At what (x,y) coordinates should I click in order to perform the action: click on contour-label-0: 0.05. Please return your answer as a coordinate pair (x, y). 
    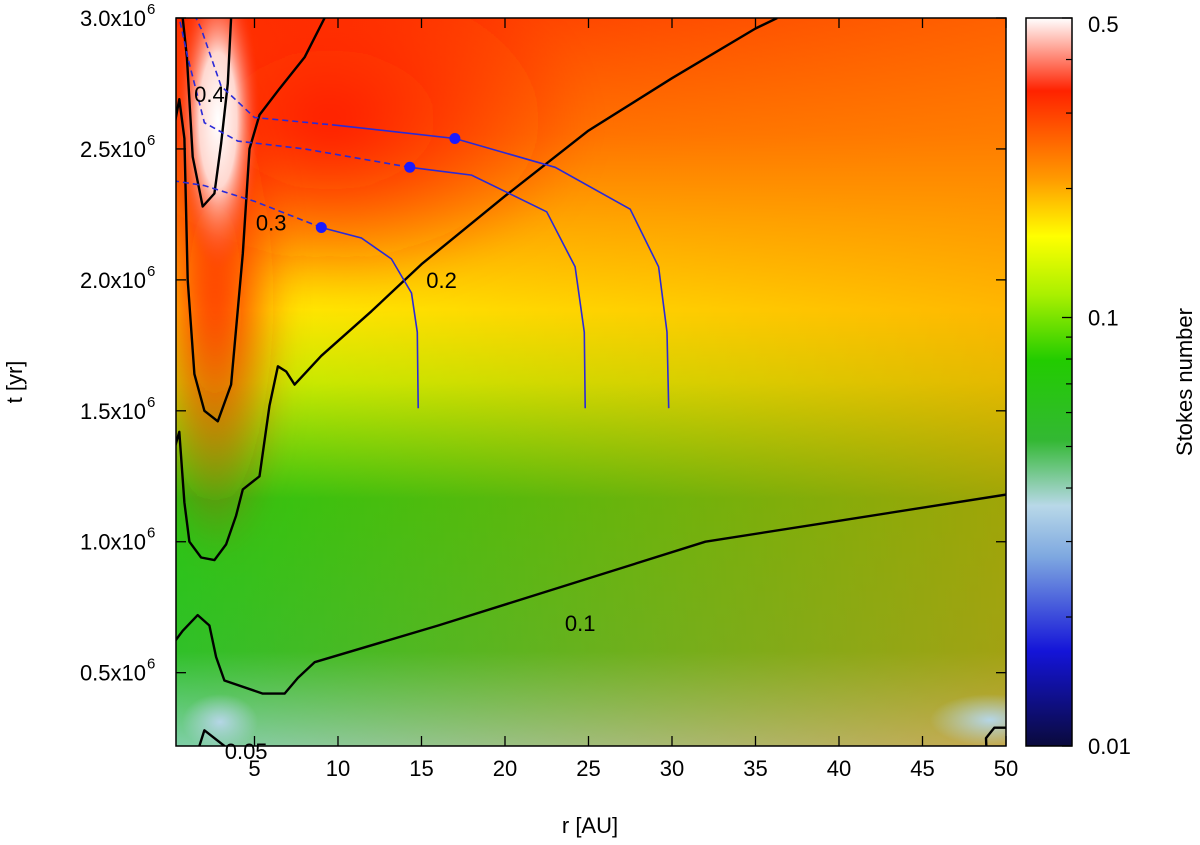
    Looking at the image, I should click on (246, 751).